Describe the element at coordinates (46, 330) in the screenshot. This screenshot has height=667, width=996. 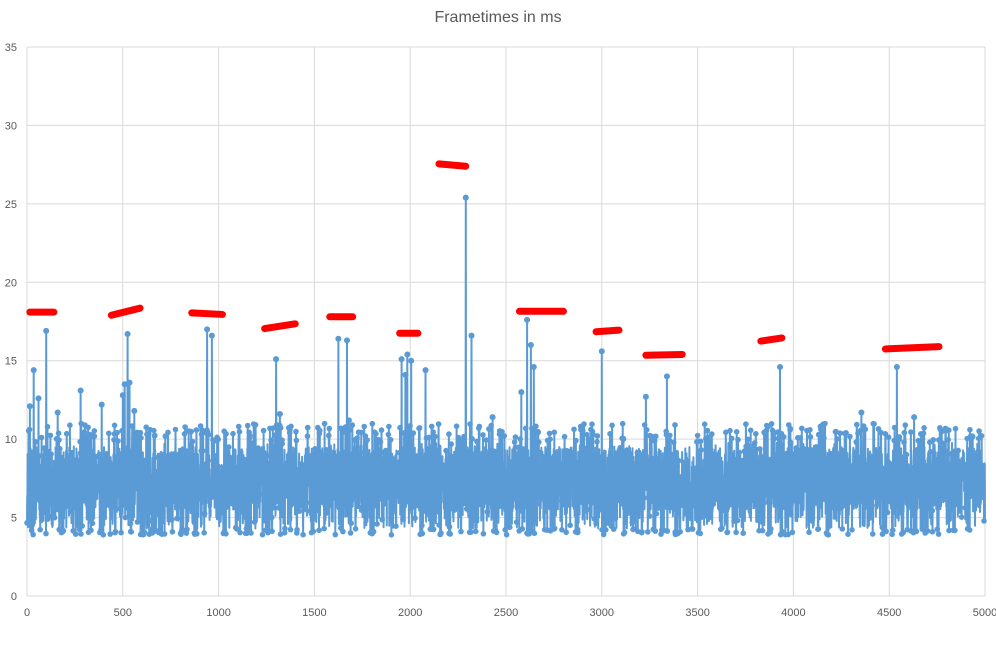
I see `spike-point` at that location.